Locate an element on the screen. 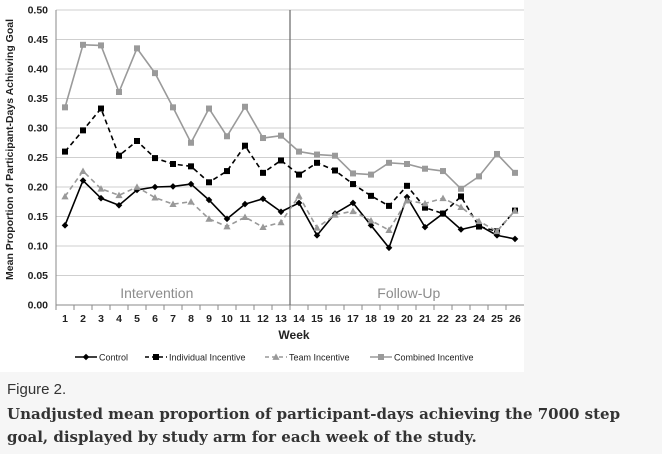  x-tick-label: 11 is located at coordinates (244, 319).